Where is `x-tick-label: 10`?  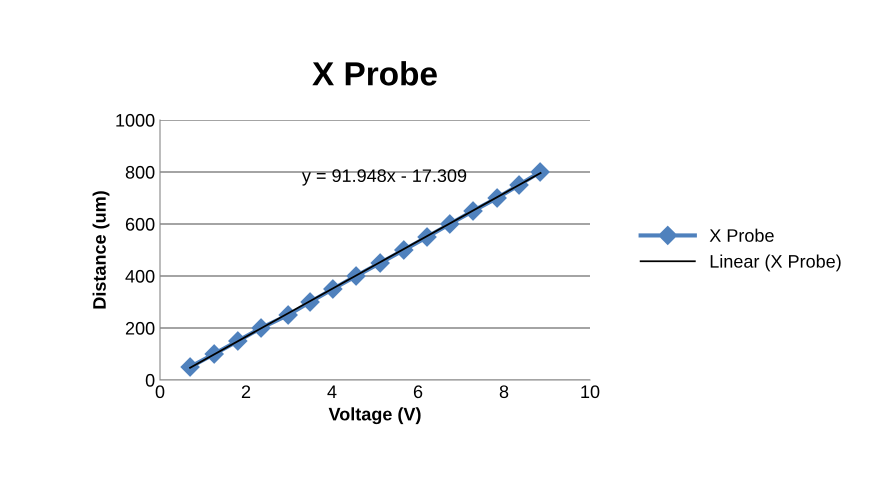 x-tick-label: 10 is located at coordinates (590, 391).